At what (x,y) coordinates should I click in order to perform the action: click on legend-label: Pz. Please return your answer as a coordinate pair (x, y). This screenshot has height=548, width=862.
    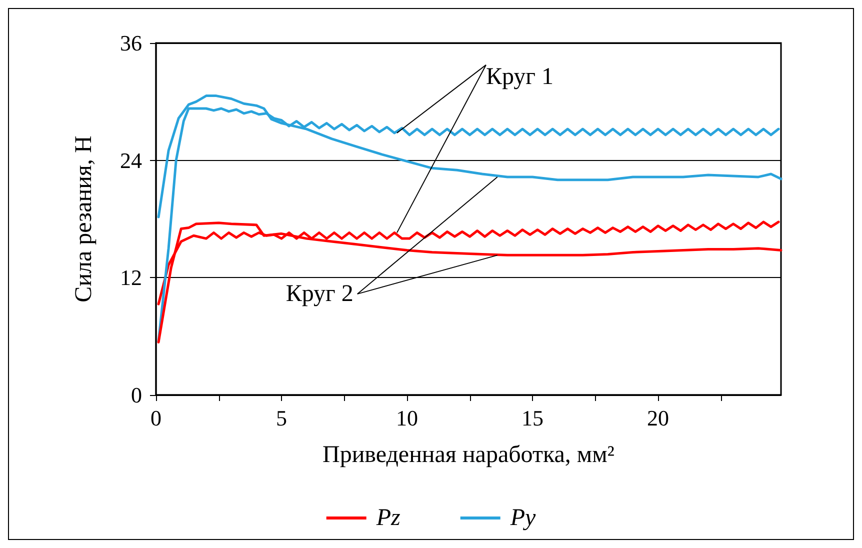
    Looking at the image, I should click on (388, 518).